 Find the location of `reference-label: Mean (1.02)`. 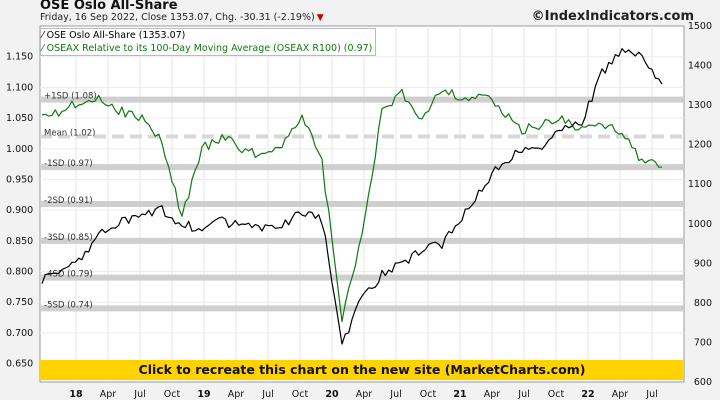

reference-label: Mean (1.02) is located at coordinates (69, 133).